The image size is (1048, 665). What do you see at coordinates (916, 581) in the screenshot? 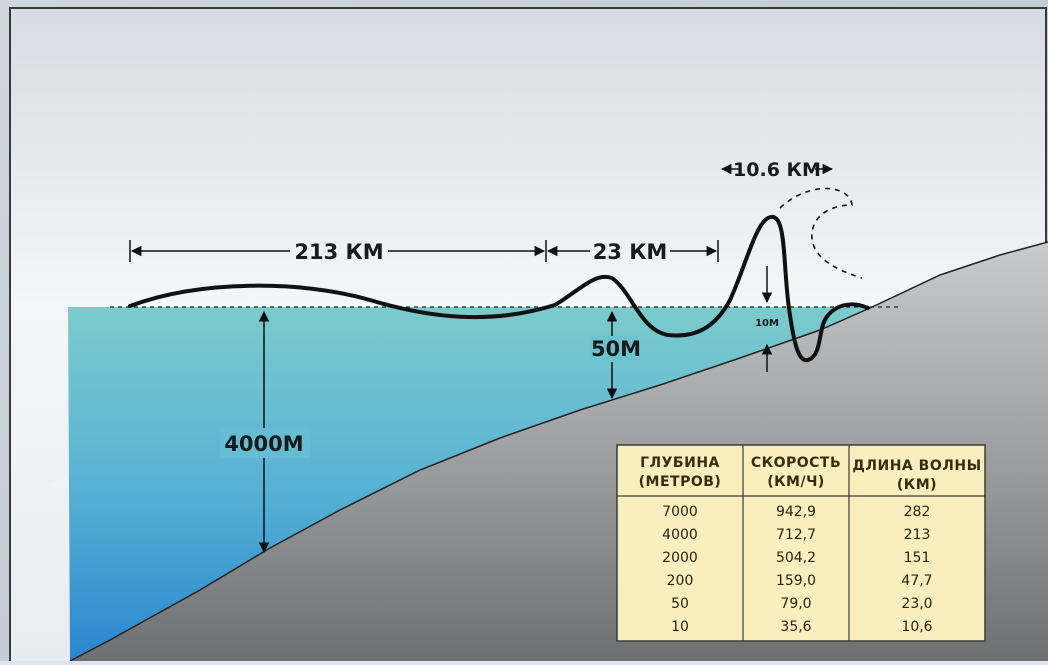
I see `cell-wavelength: 47,7` at bounding box center [916, 581].